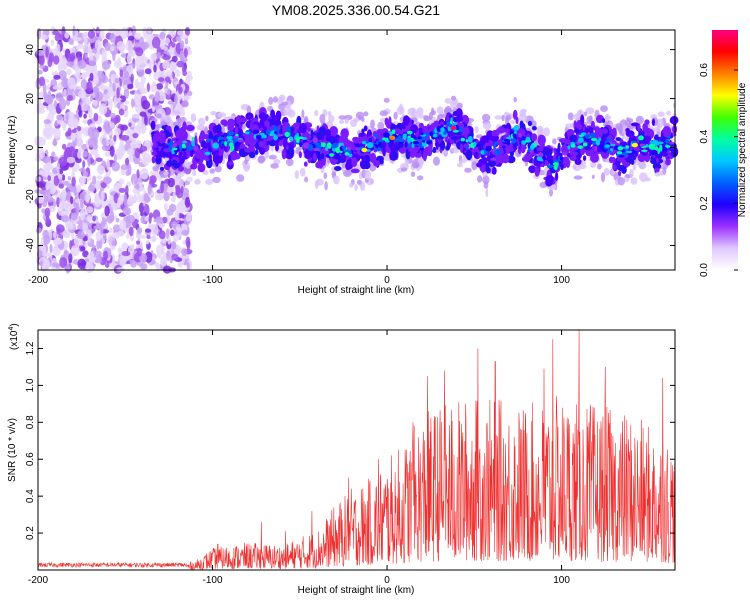  I want to click on spectrogram-xtick-label: 0, so click(387, 280).